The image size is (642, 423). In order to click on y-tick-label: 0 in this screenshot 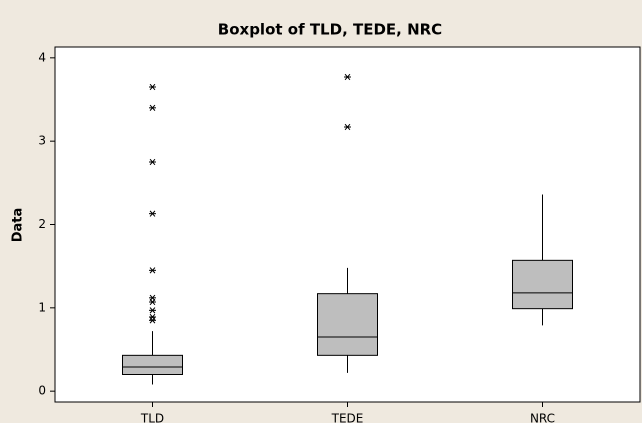, I will do `click(42, 391)`.